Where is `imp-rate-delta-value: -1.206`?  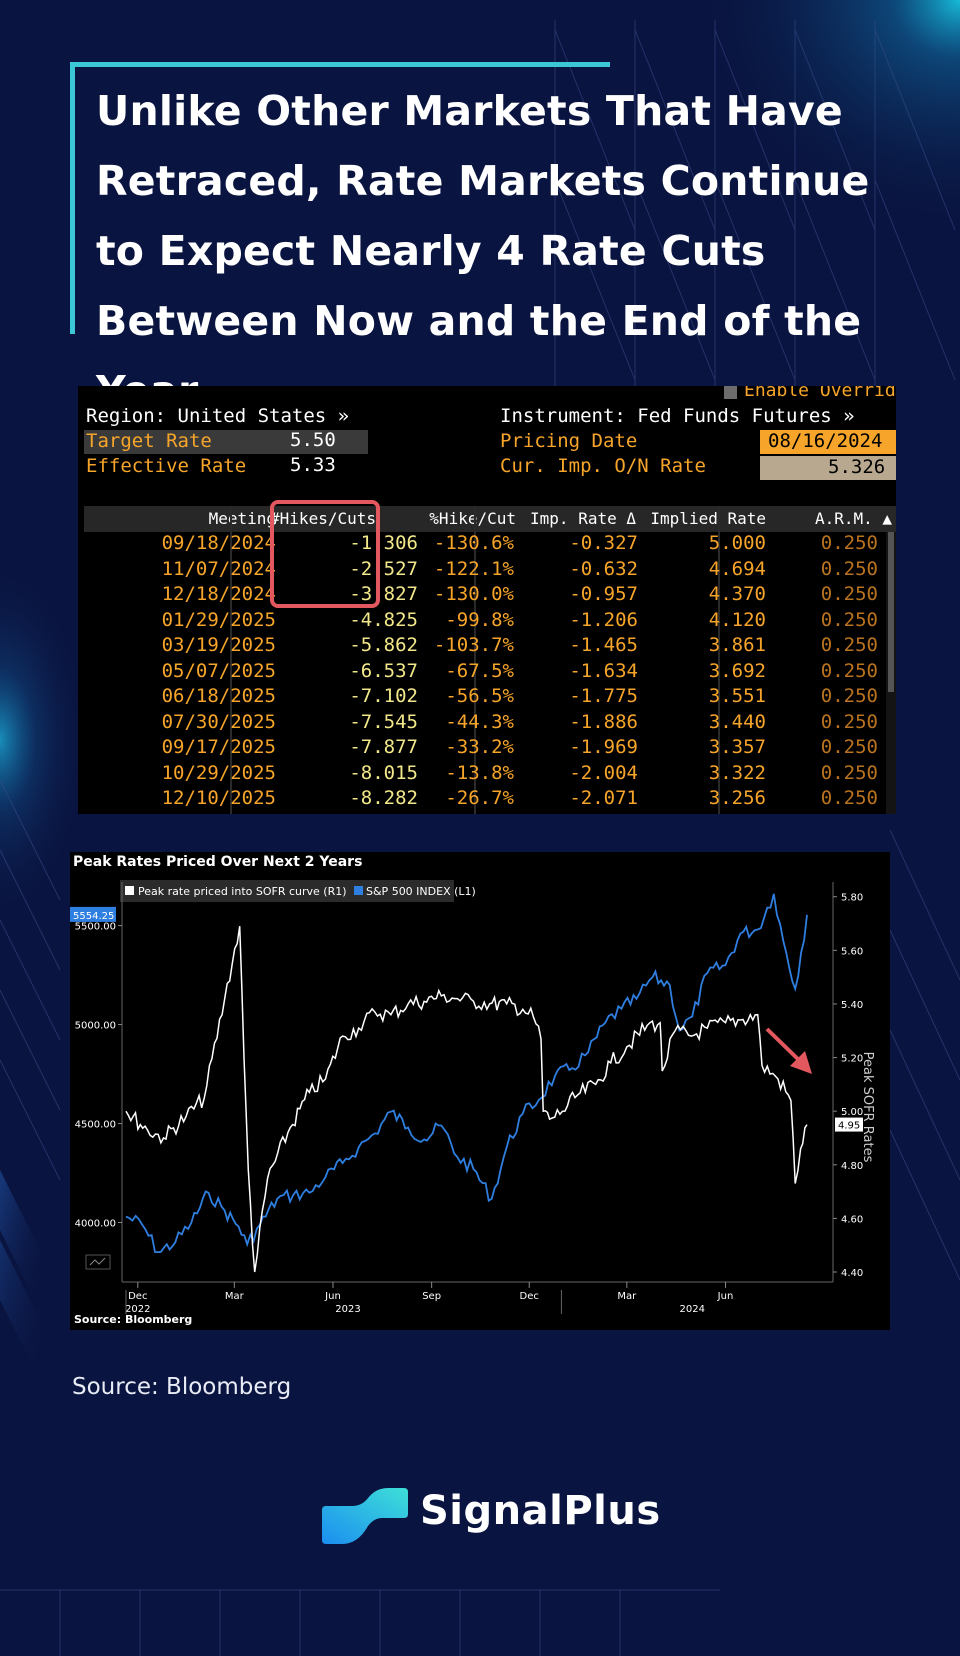
imp-rate-delta-value: -1.206 is located at coordinates (603, 619).